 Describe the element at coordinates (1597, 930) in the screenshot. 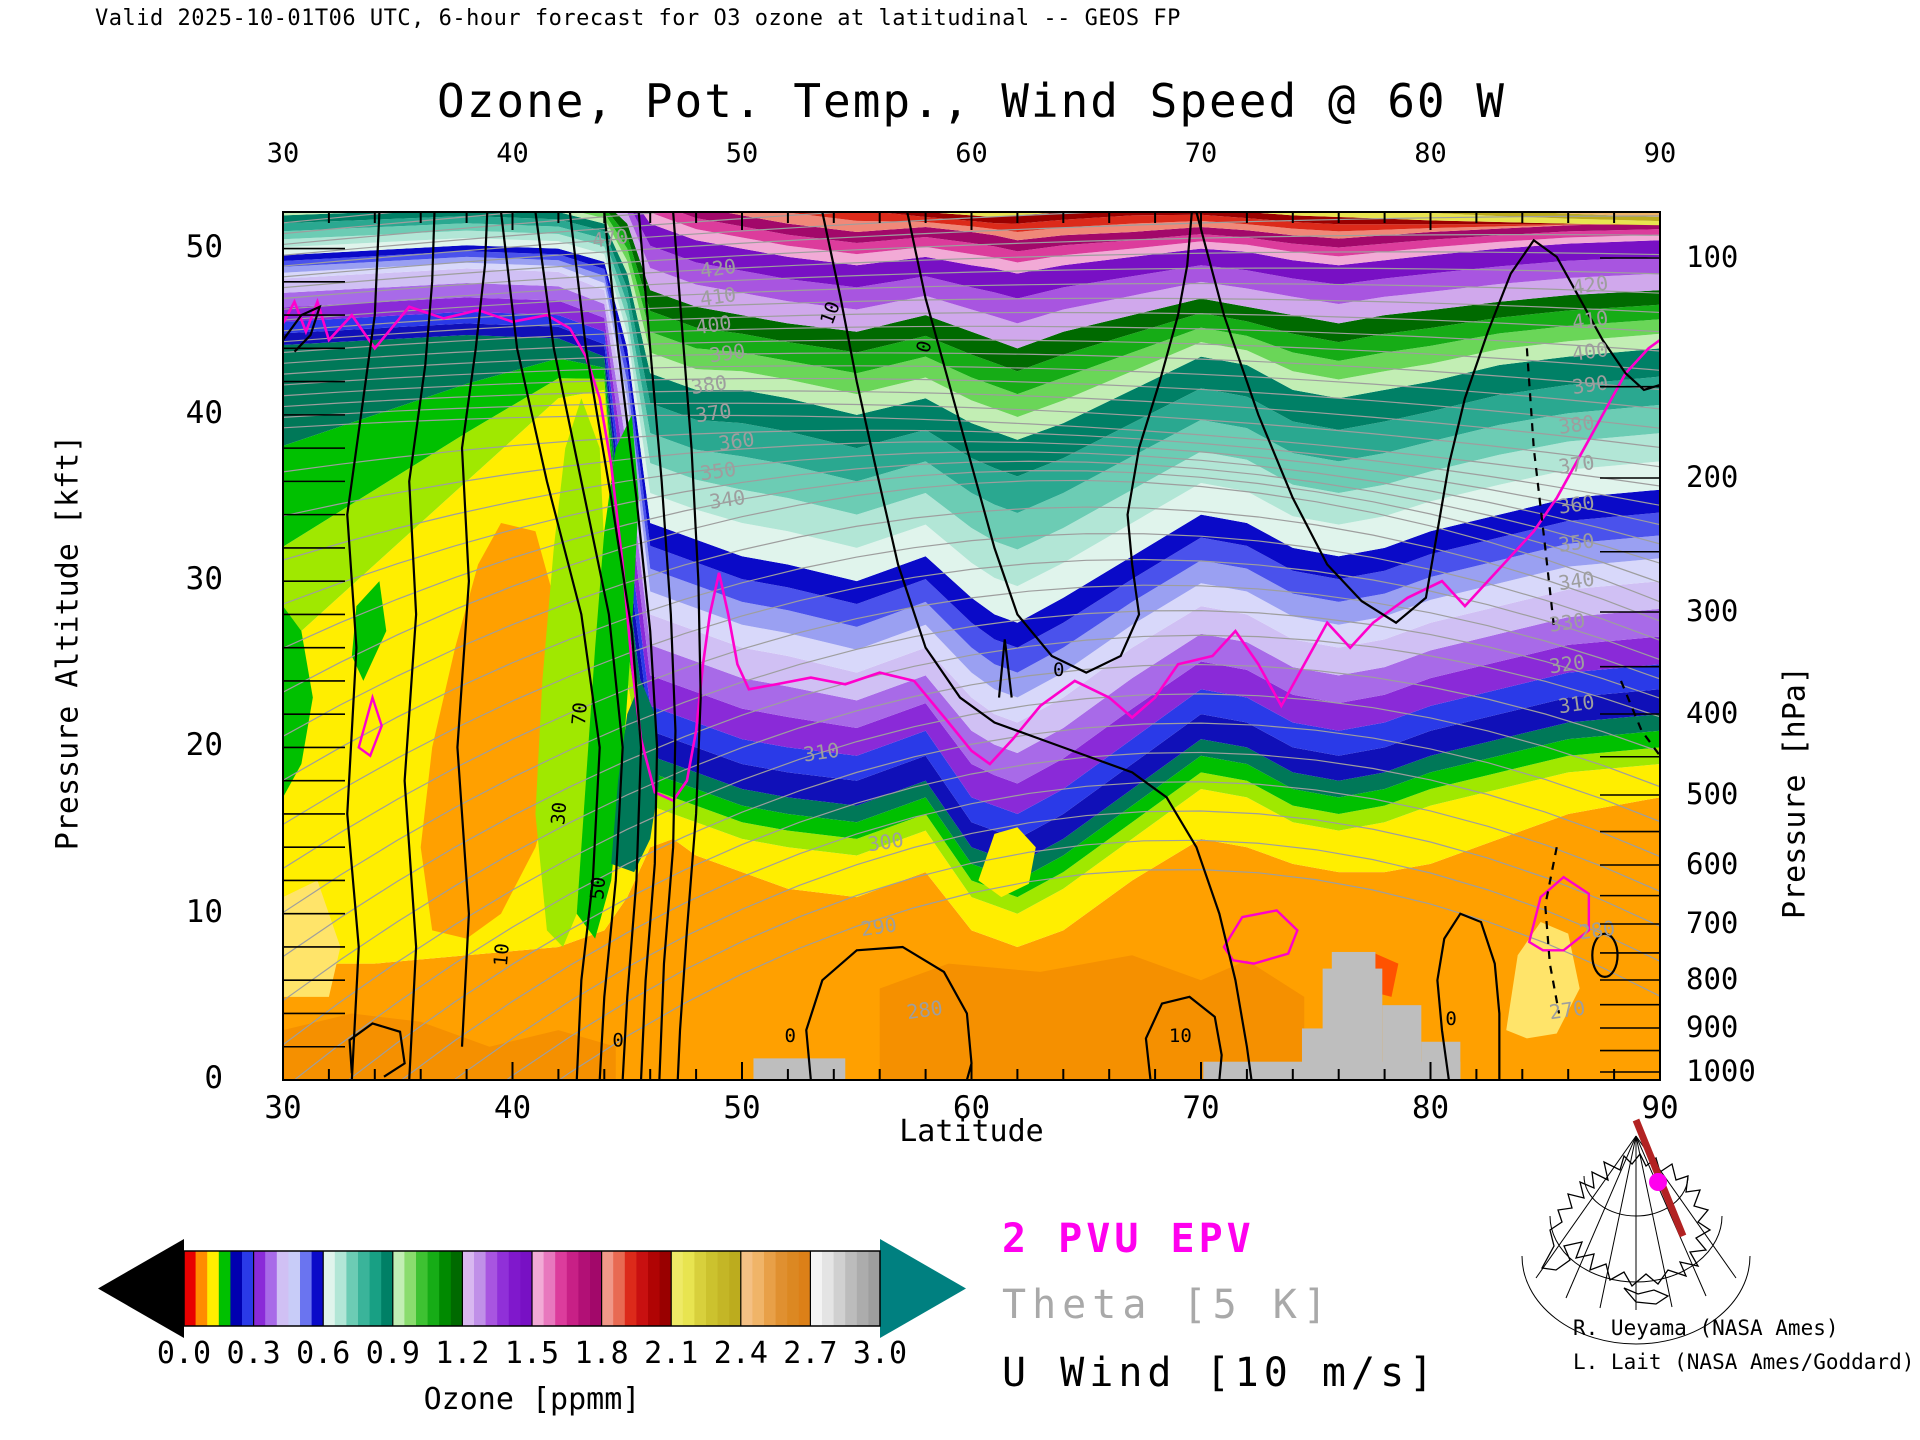

I see `theta-label: 280` at that location.